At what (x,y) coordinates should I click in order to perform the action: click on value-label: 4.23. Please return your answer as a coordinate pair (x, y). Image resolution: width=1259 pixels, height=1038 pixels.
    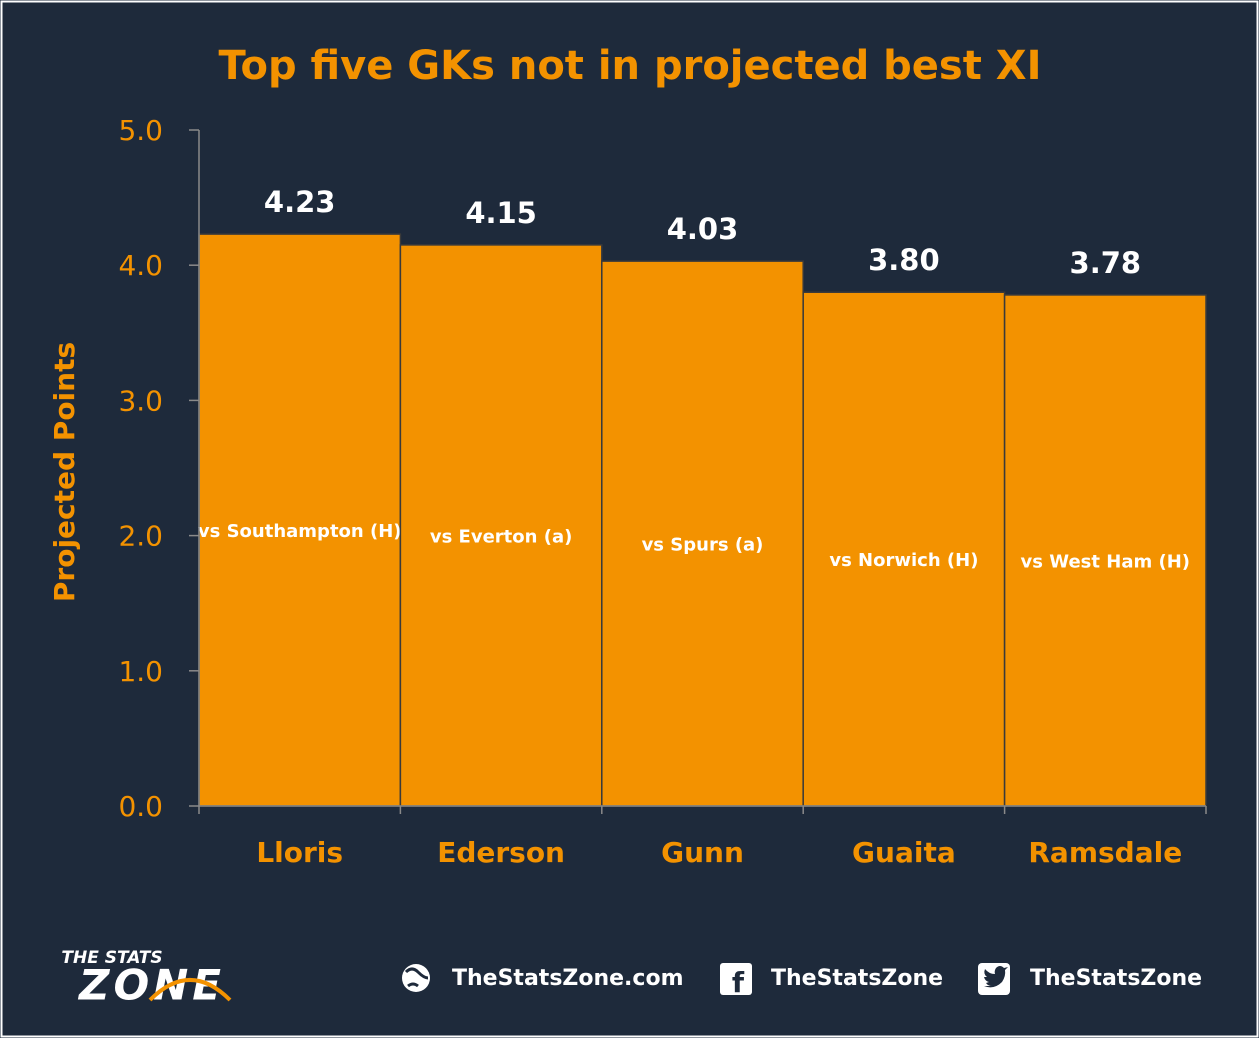
    Looking at the image, I should click on (300, 202).